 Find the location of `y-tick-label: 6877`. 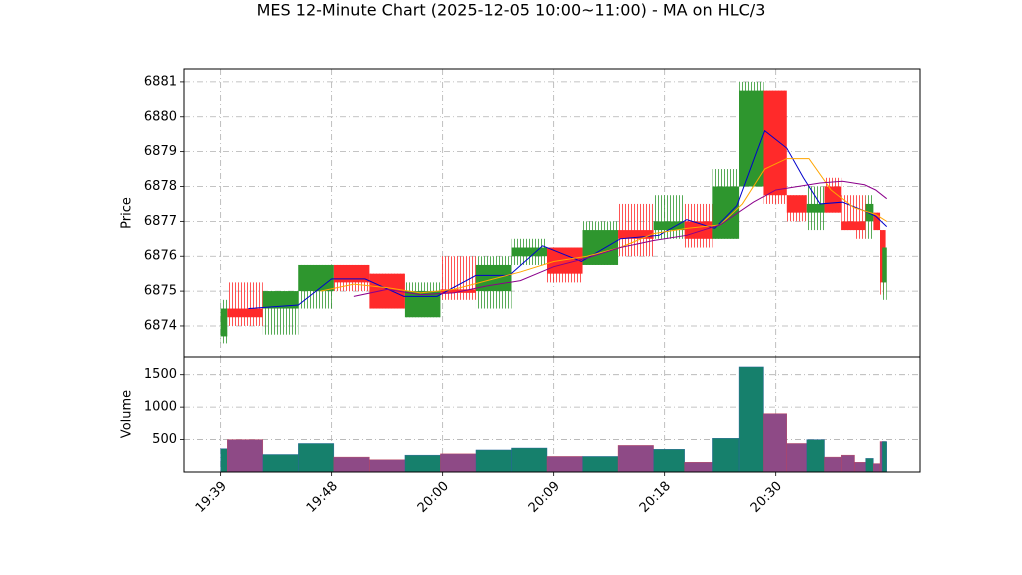

y-tick-label: 6877 is located at coordinates (160, 221).